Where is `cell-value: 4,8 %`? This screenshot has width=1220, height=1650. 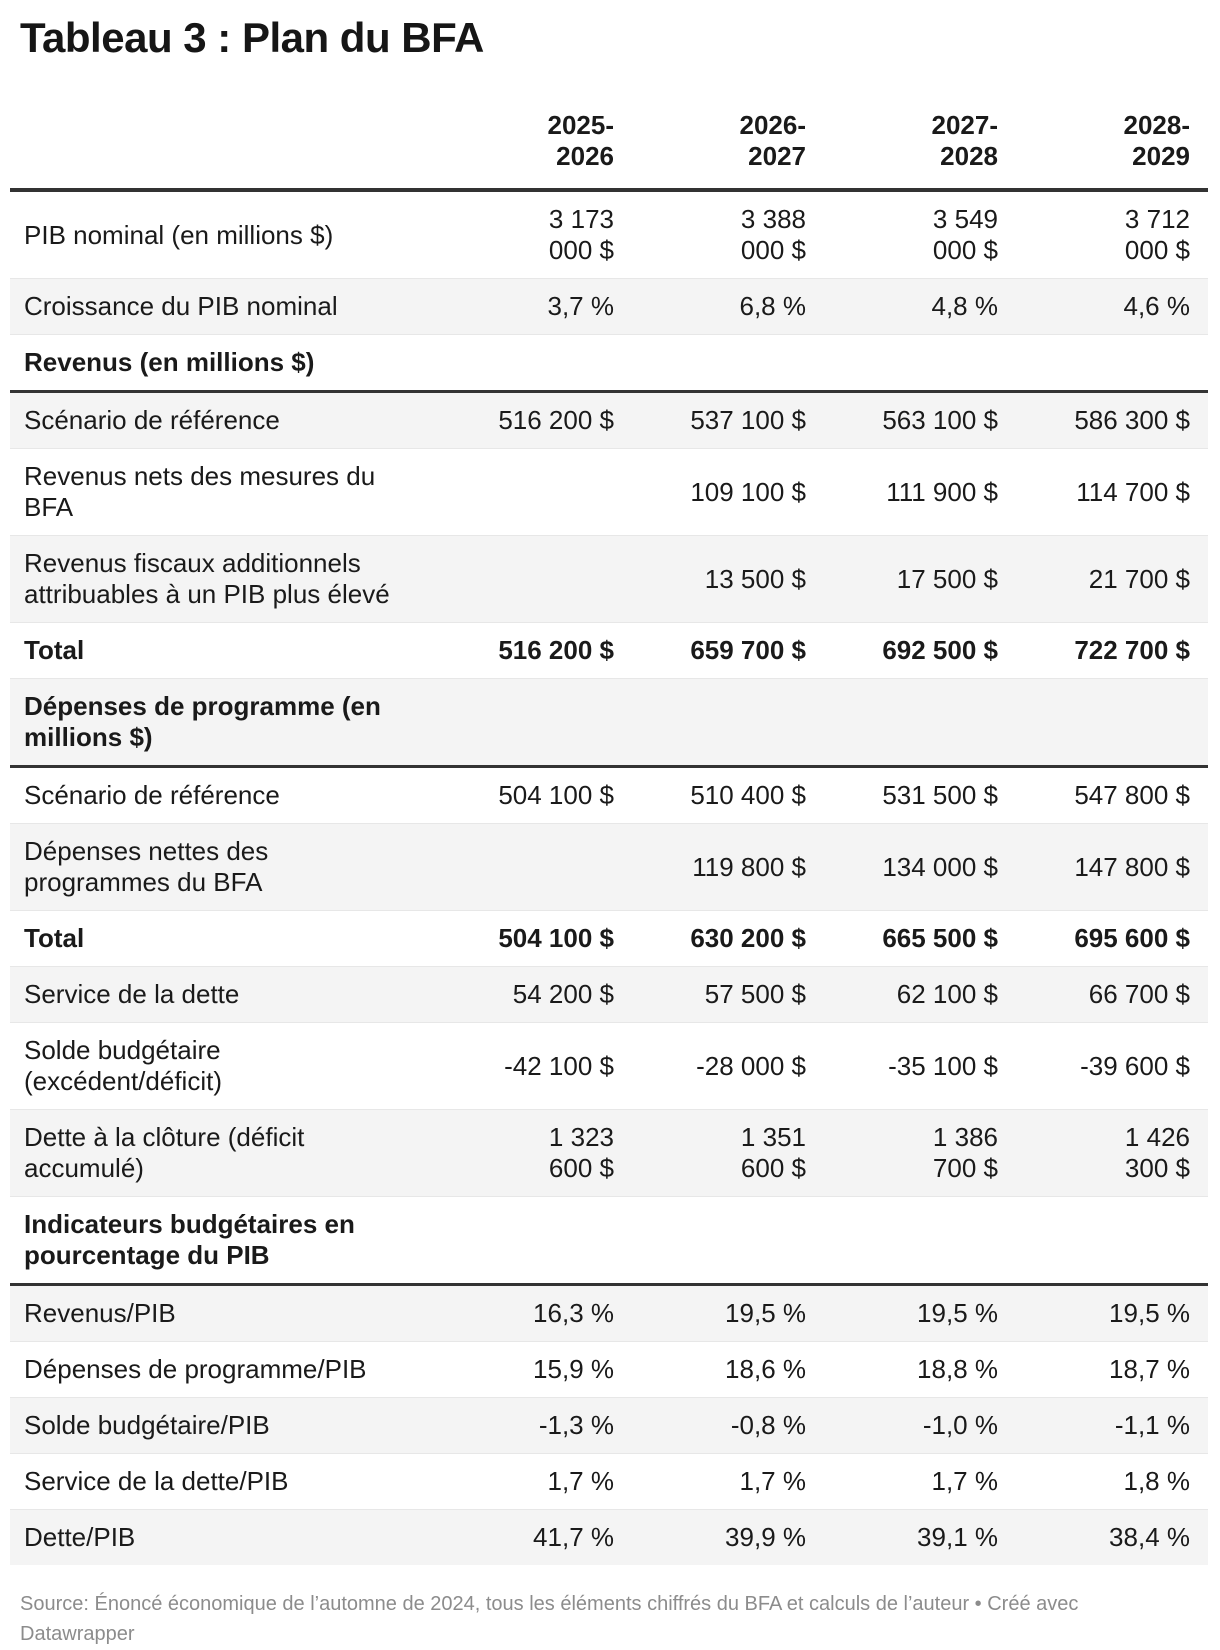 cell-value: 4,8 % is located at coordinates (965, 306).